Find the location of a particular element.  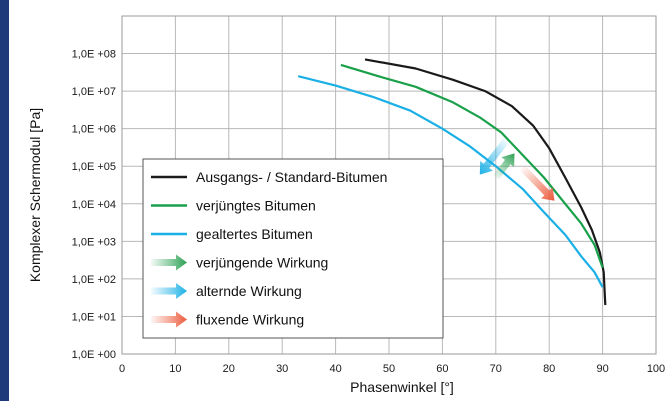

x-tick-label: 70 is located at coordinates (496, 369).